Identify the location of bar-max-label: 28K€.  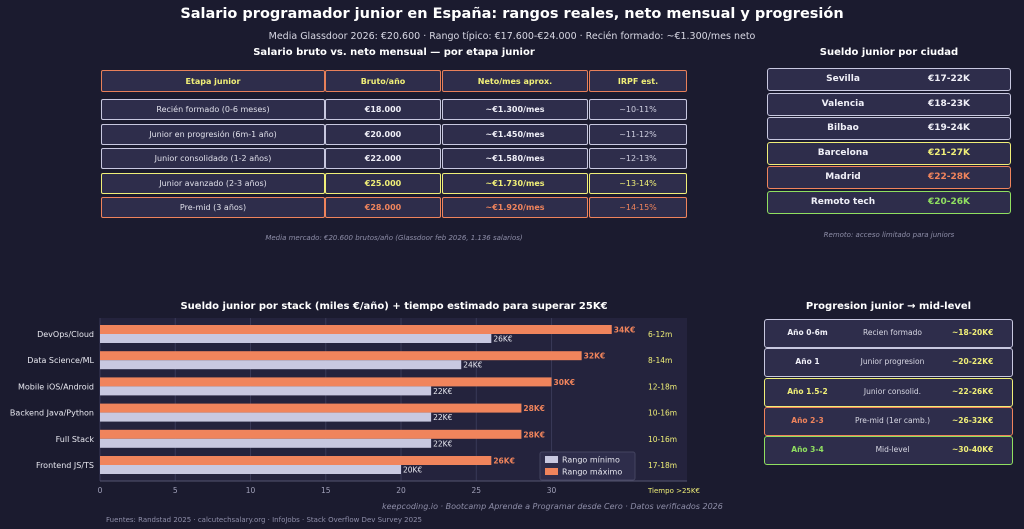
(533, 408).